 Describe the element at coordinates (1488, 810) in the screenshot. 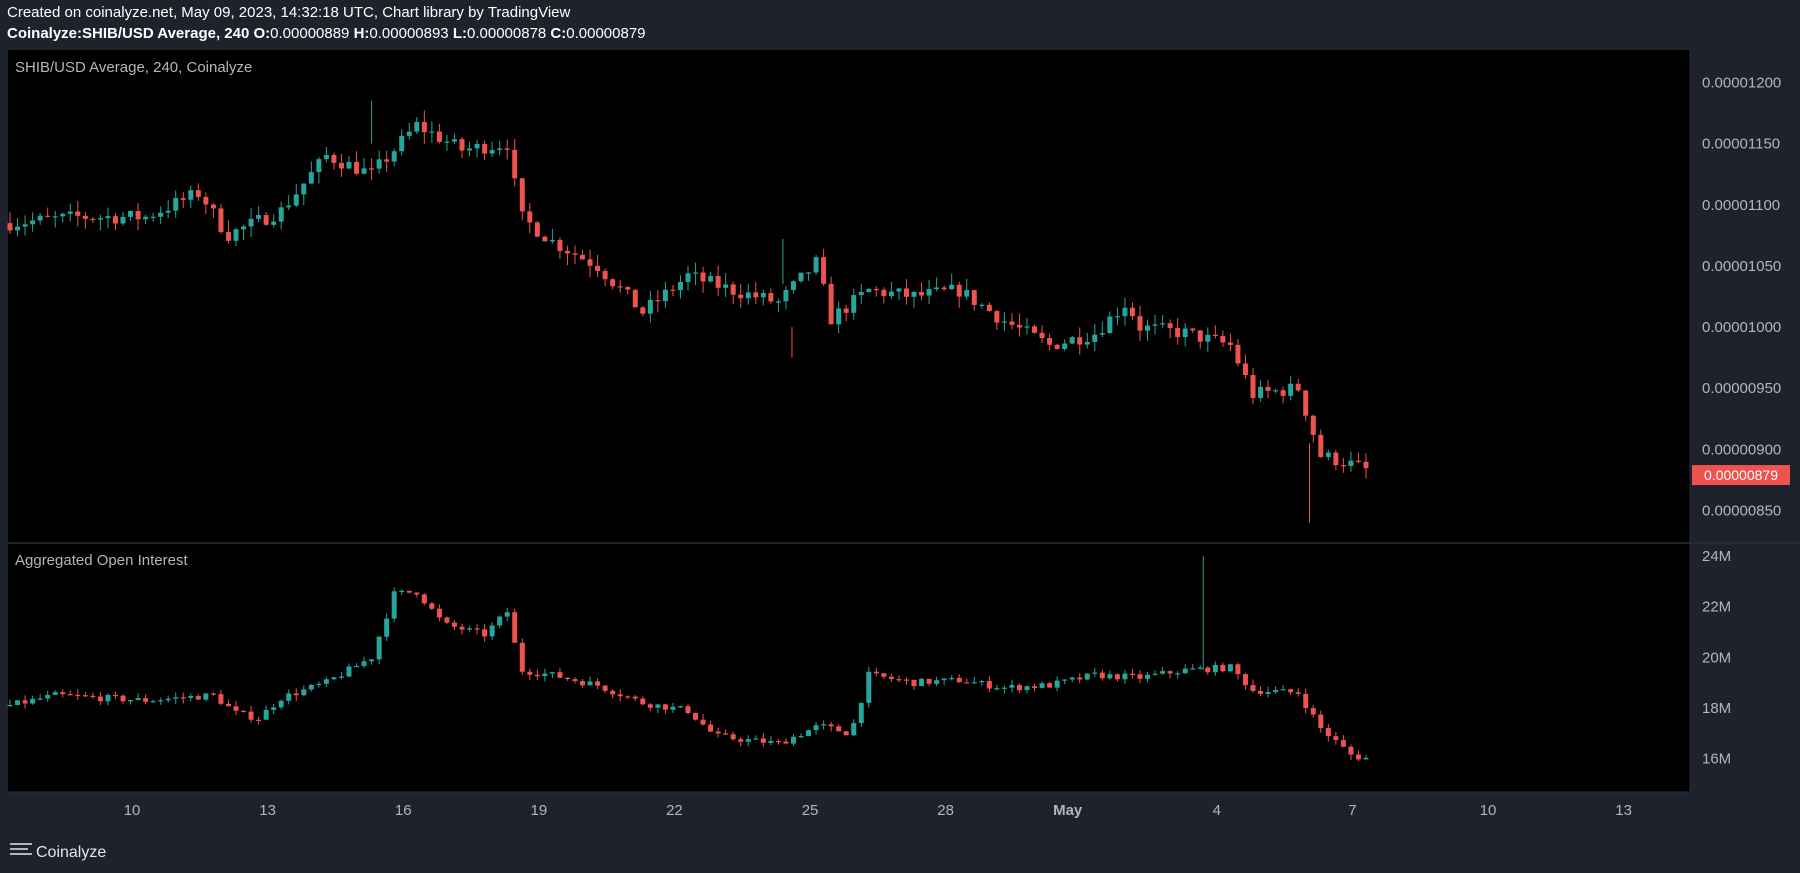

I see `x-tick-label: 10` at that location.